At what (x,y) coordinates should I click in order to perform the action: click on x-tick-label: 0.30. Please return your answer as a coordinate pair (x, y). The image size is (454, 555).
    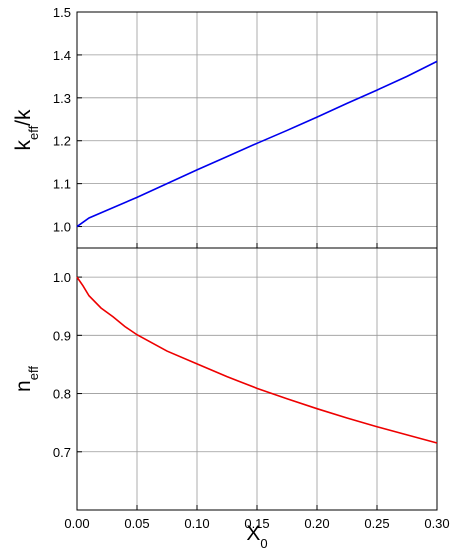
    Looking at the image, I should click on (436, 523).